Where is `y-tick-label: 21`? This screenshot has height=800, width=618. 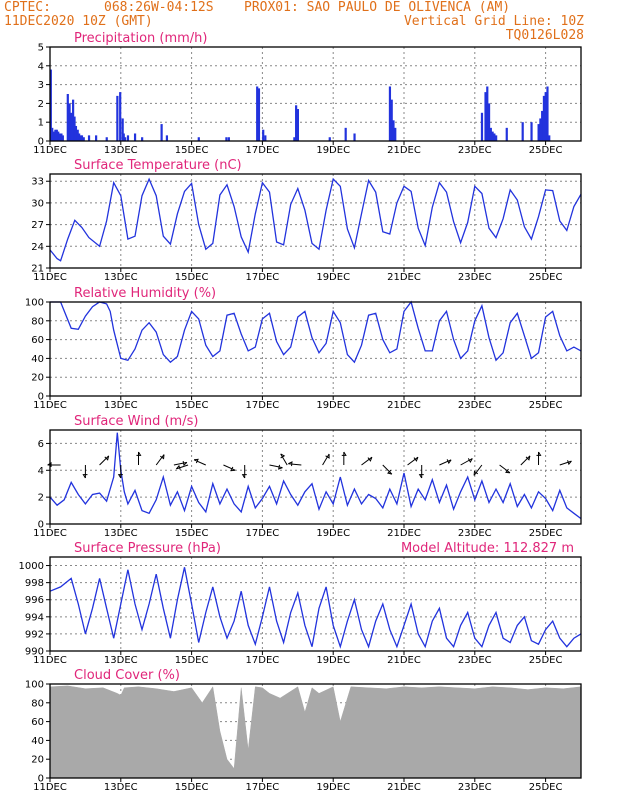 y-tick-label: 21 is located at coordinates (37, 269).